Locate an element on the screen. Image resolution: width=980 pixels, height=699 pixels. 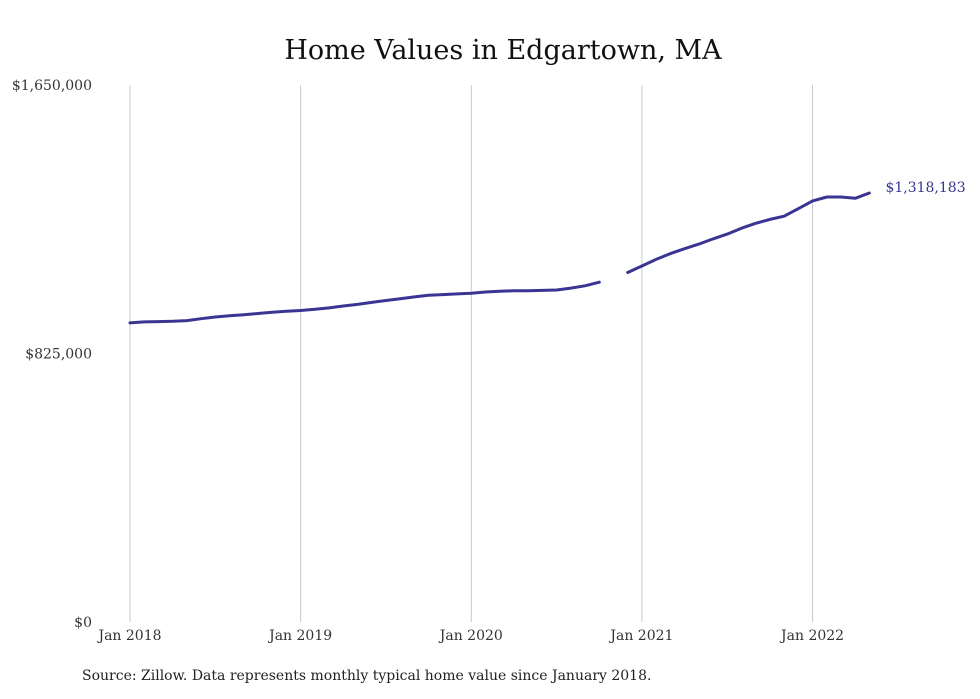
y-tick-label: $0 is located at coordinates (83, 623).